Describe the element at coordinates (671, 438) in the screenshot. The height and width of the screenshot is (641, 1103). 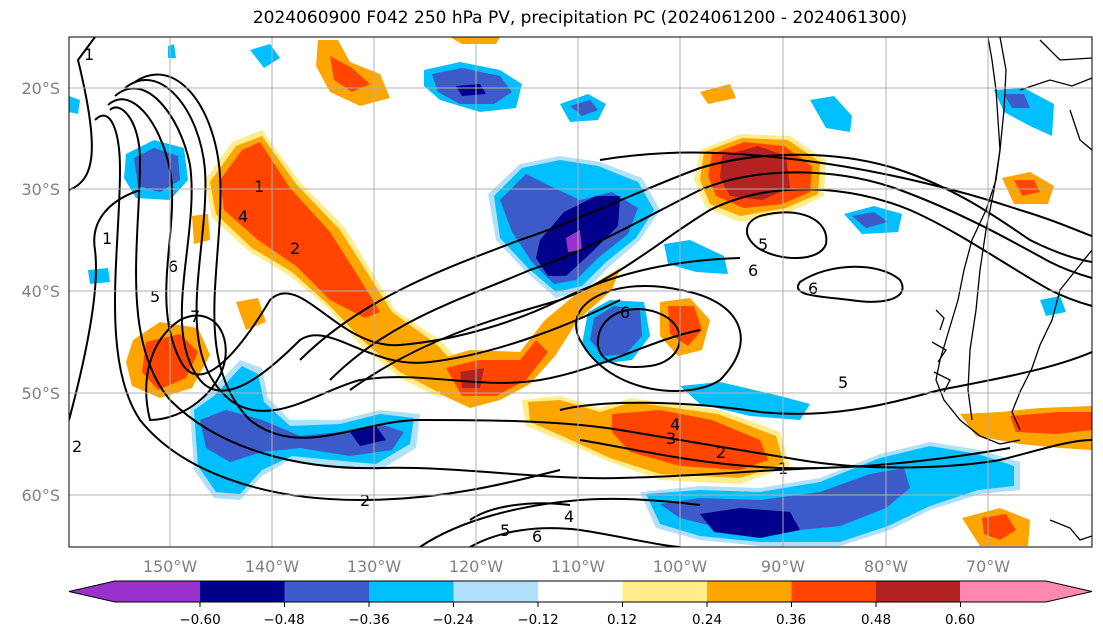
I see `contour-label: 3` at that location.